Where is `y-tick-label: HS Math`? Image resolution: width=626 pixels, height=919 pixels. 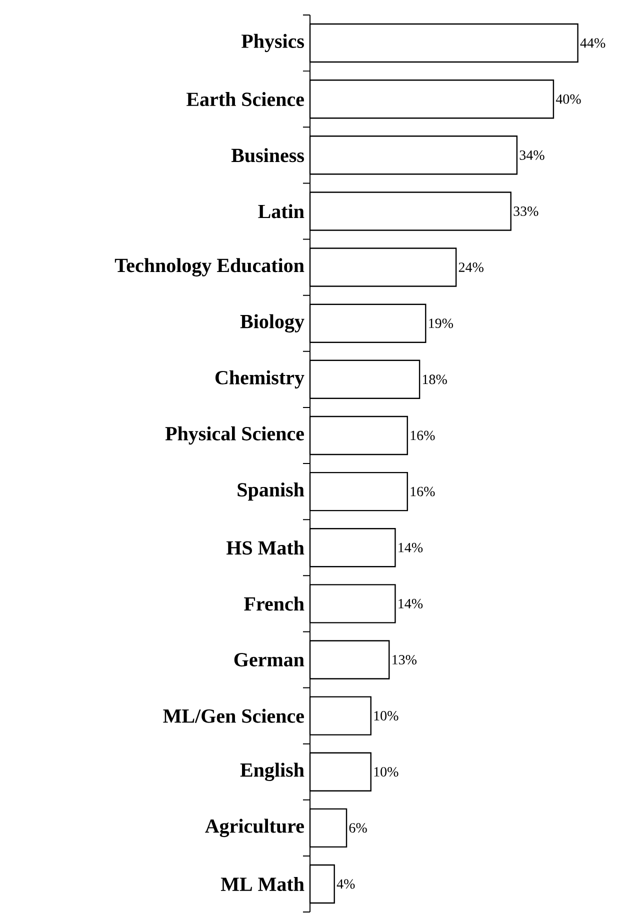 y-tick-label: HS Math is located at coordinates (265, 547).